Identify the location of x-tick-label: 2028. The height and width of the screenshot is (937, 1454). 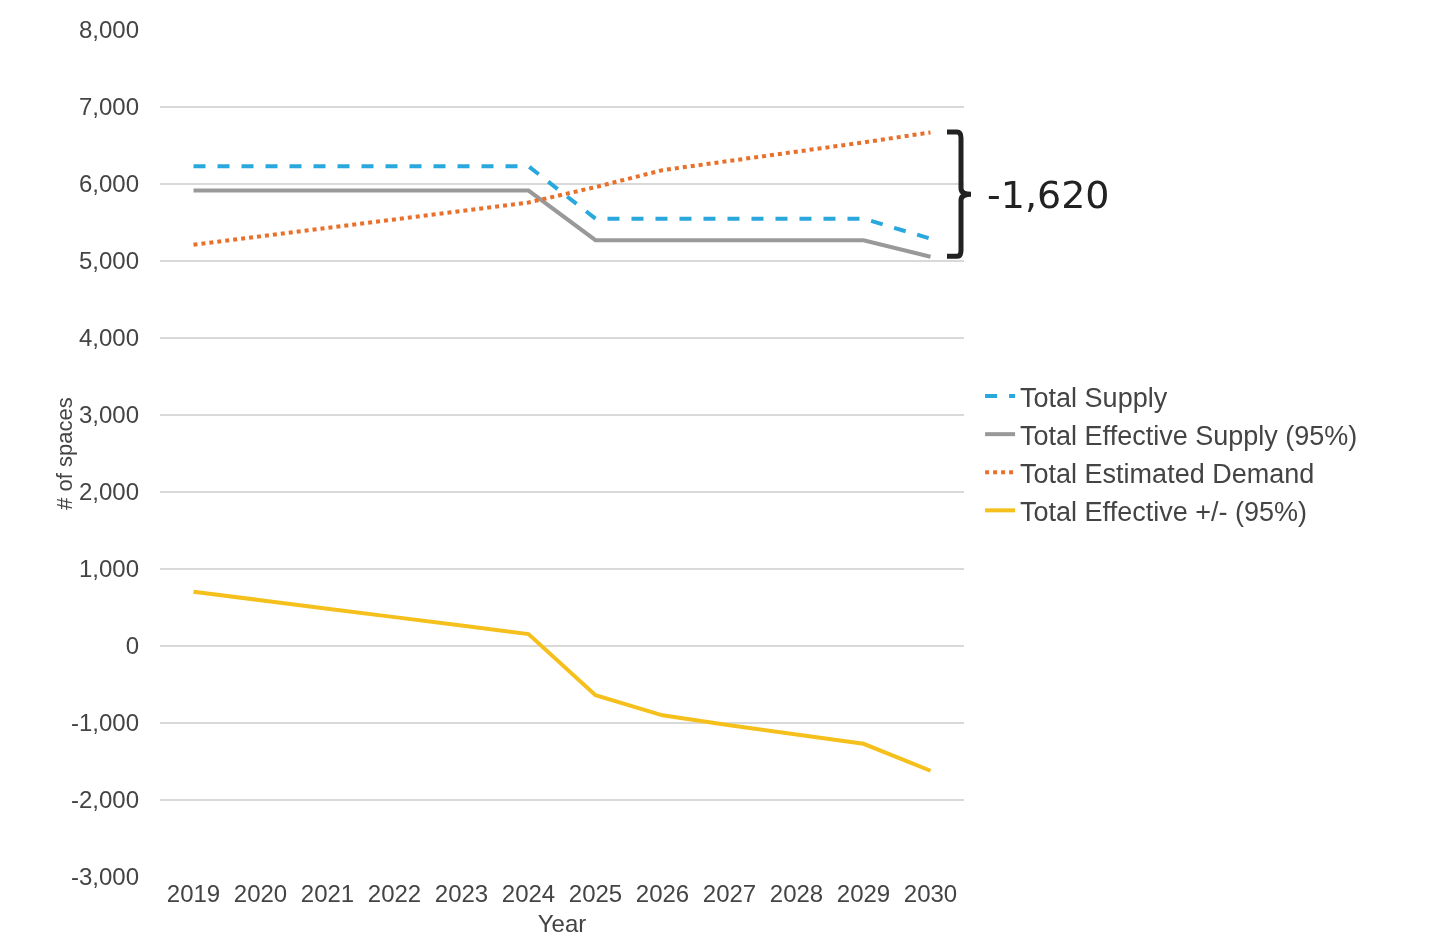
(796, 893).